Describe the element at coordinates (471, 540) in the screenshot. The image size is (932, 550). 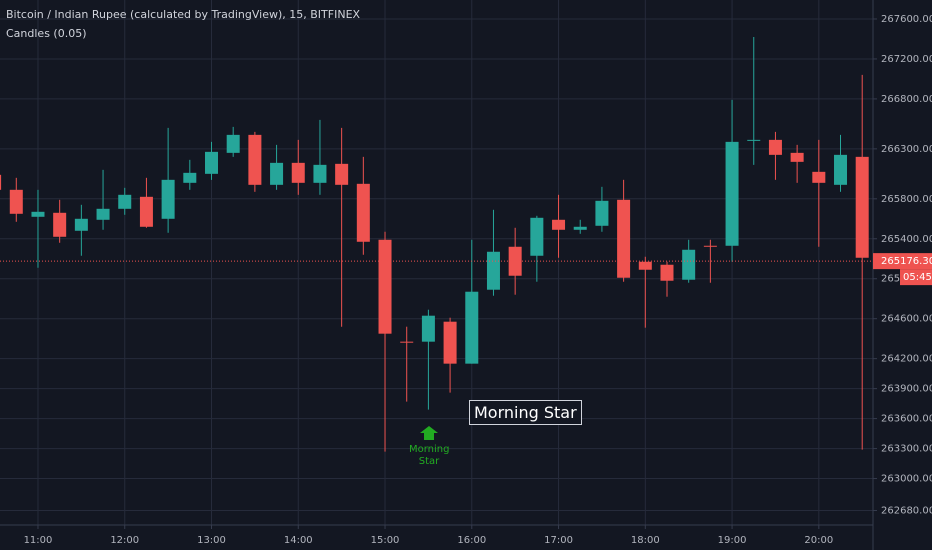
I see `x-tick-label: 16:00` at that location.